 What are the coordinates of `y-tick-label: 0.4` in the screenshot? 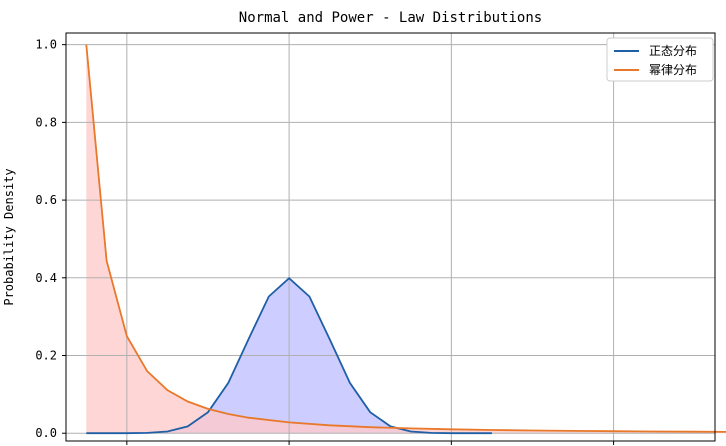 It's located at (46, 278).